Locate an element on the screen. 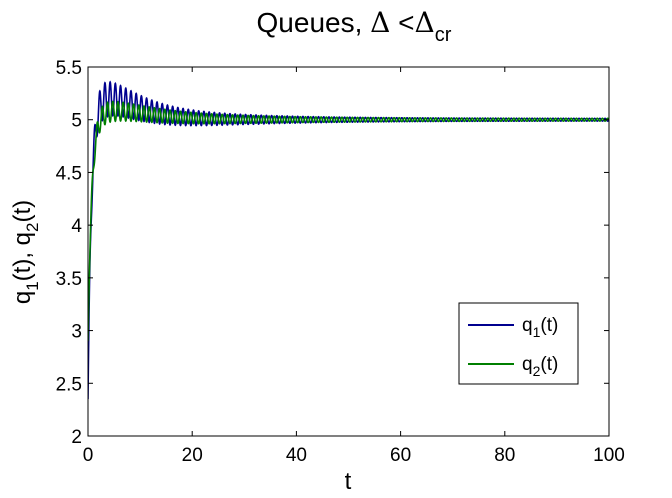  chart-title-main: Queues, is located at coordinates (314, 22).